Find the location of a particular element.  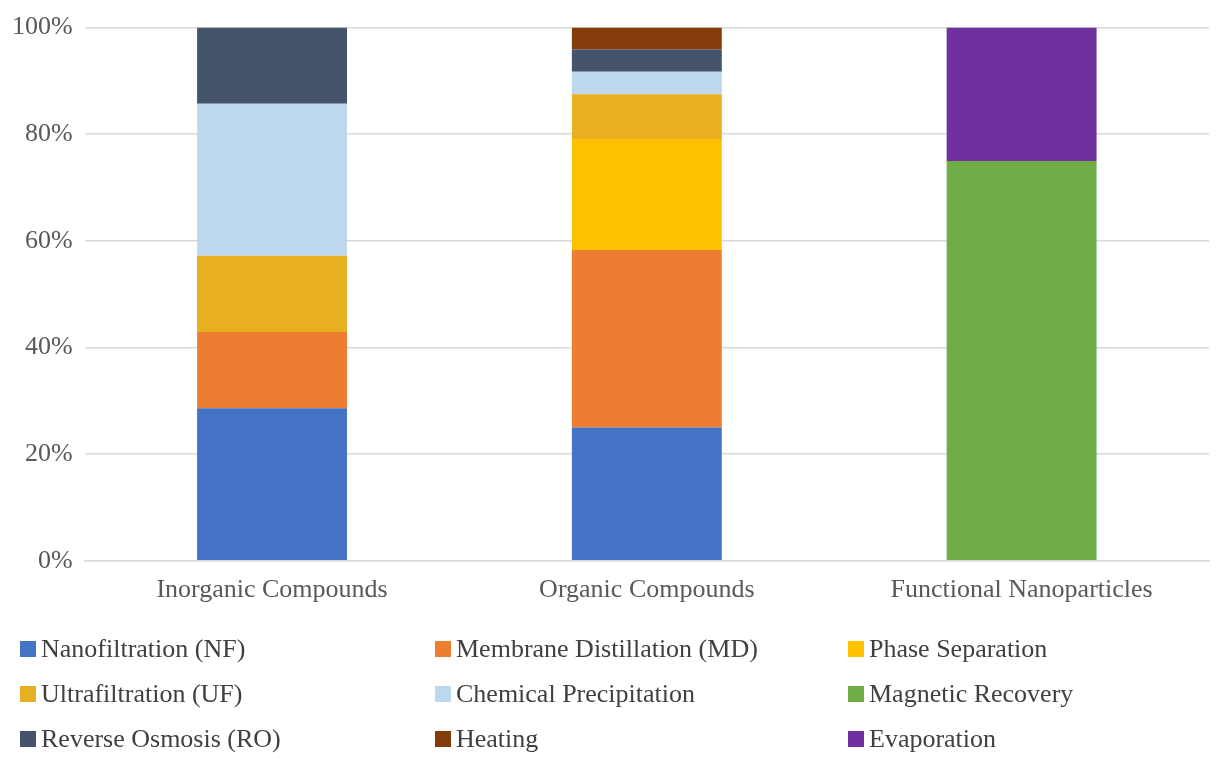

legend-label: Magnetic Recovery is located at coordinates (971, 693).